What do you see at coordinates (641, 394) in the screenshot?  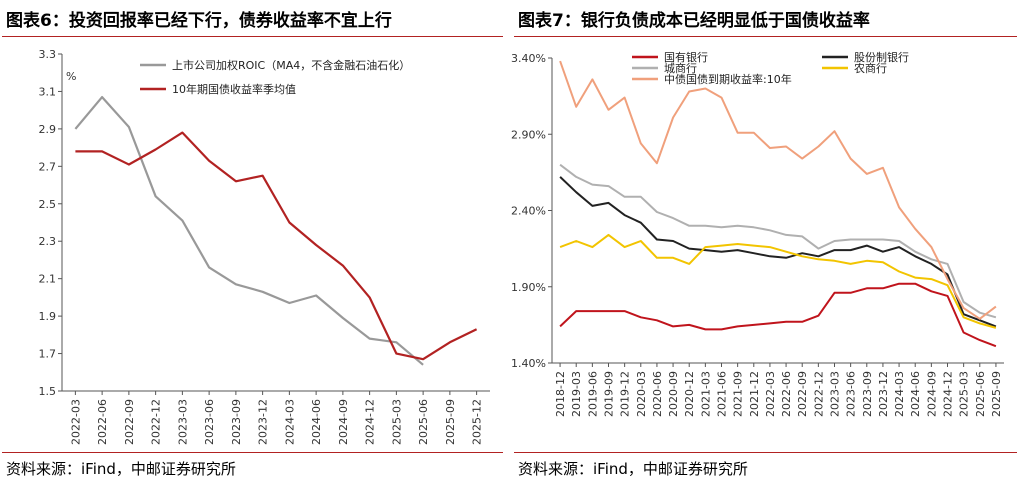 I see `x-tick-label: 2020-03` at bounding box center [641, 394].